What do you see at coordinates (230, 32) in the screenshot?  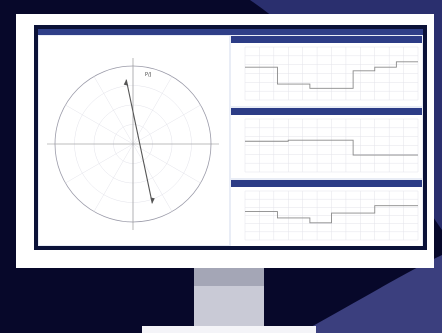 I see `menu-bar` at bounding box center [230, 32].